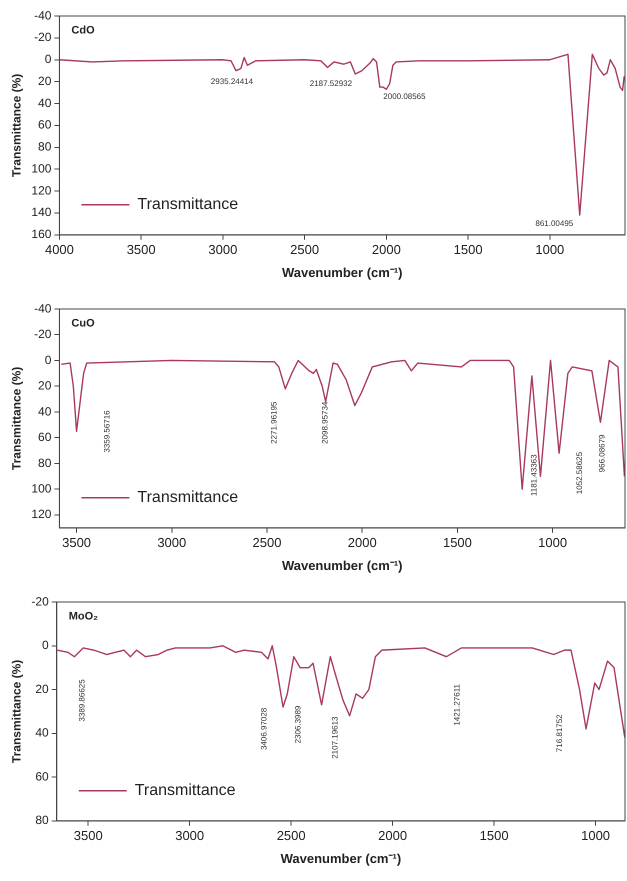 This screenshot has width=627, height=881. Describe the element at coordinates (263, 728) in the screenshot. I see `annotation: 3406.97028` at that location.